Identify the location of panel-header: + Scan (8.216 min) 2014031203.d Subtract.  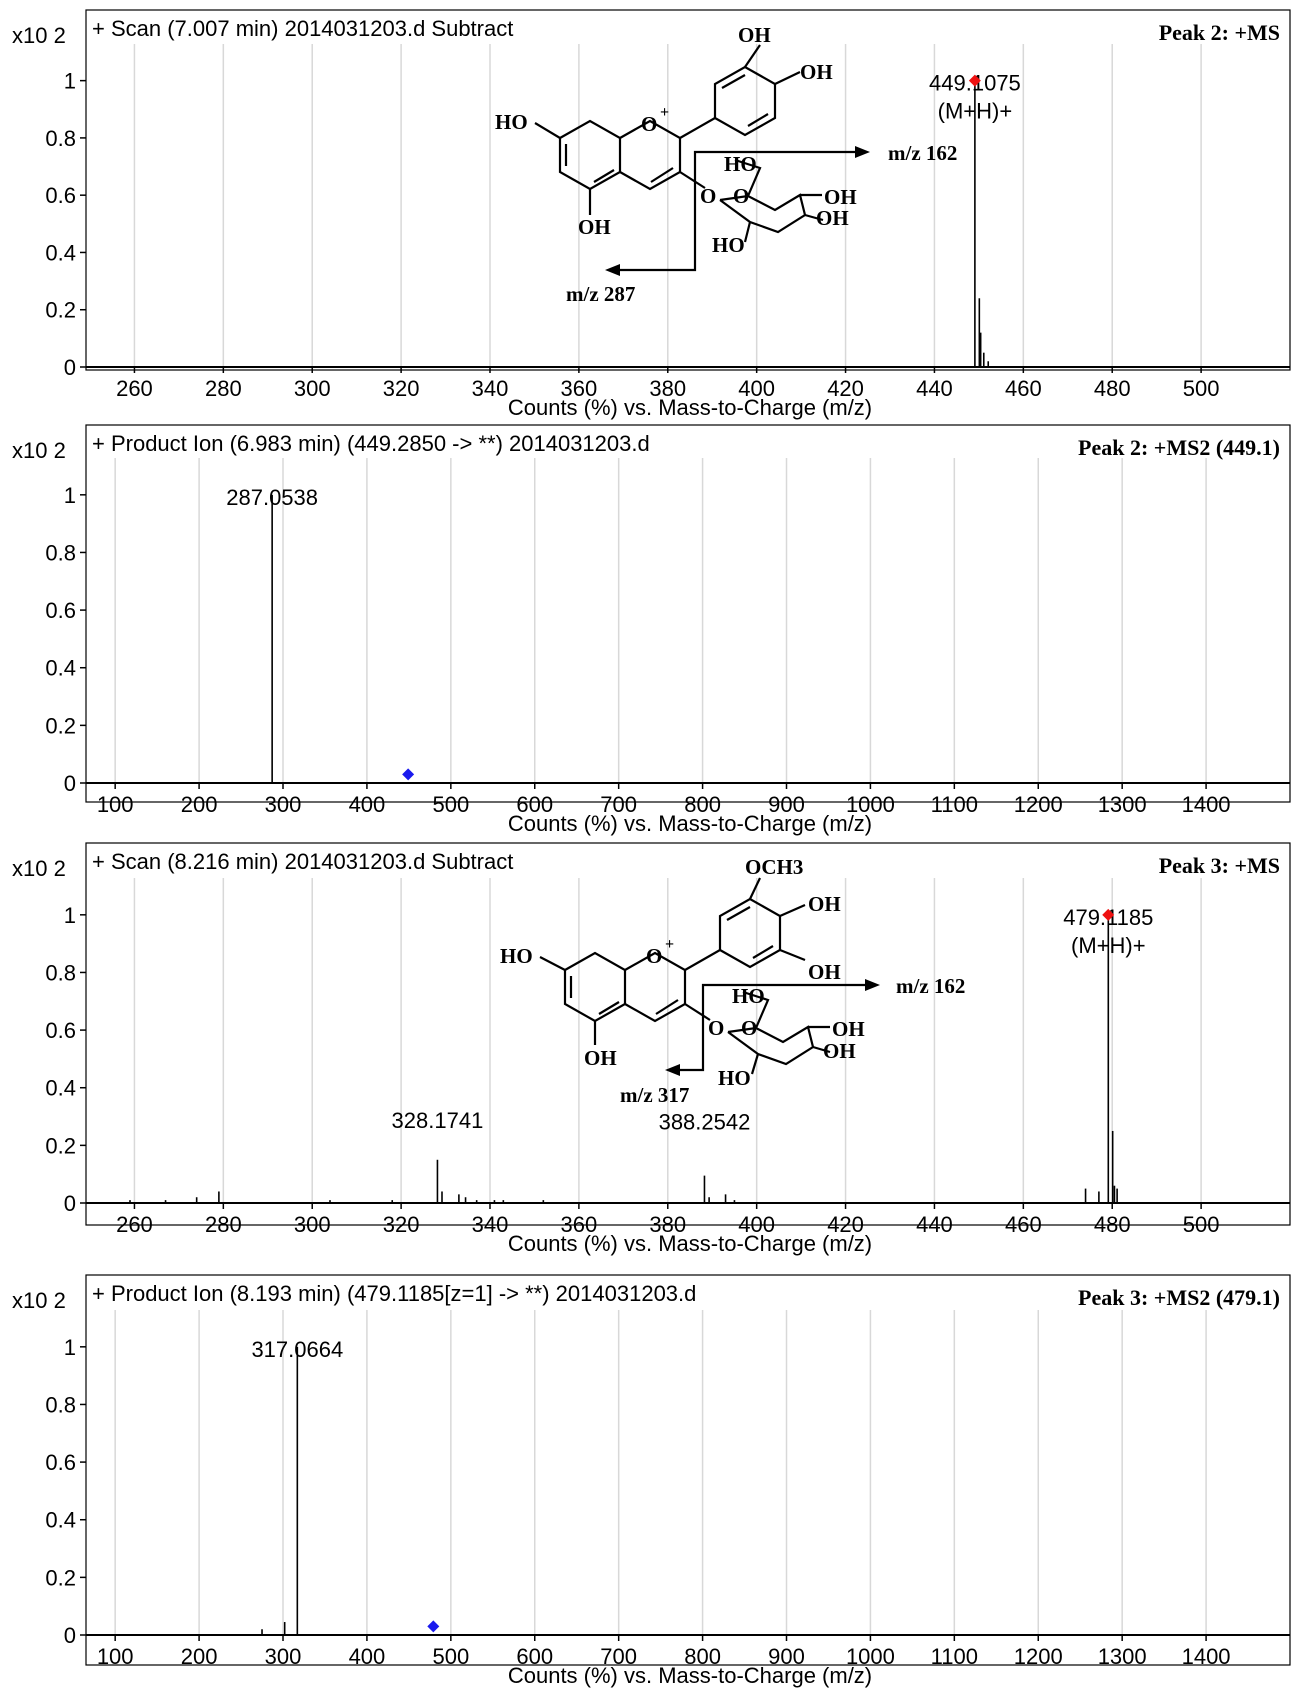
(302, 861).